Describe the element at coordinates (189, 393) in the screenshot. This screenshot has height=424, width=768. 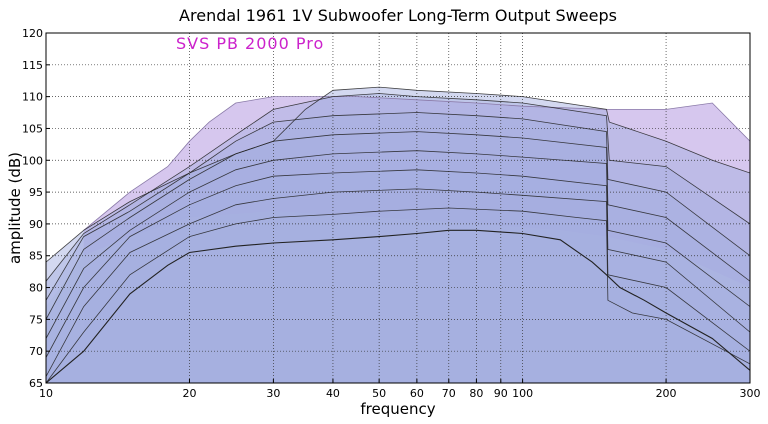
I see `x-tick-label: 20` at that location.